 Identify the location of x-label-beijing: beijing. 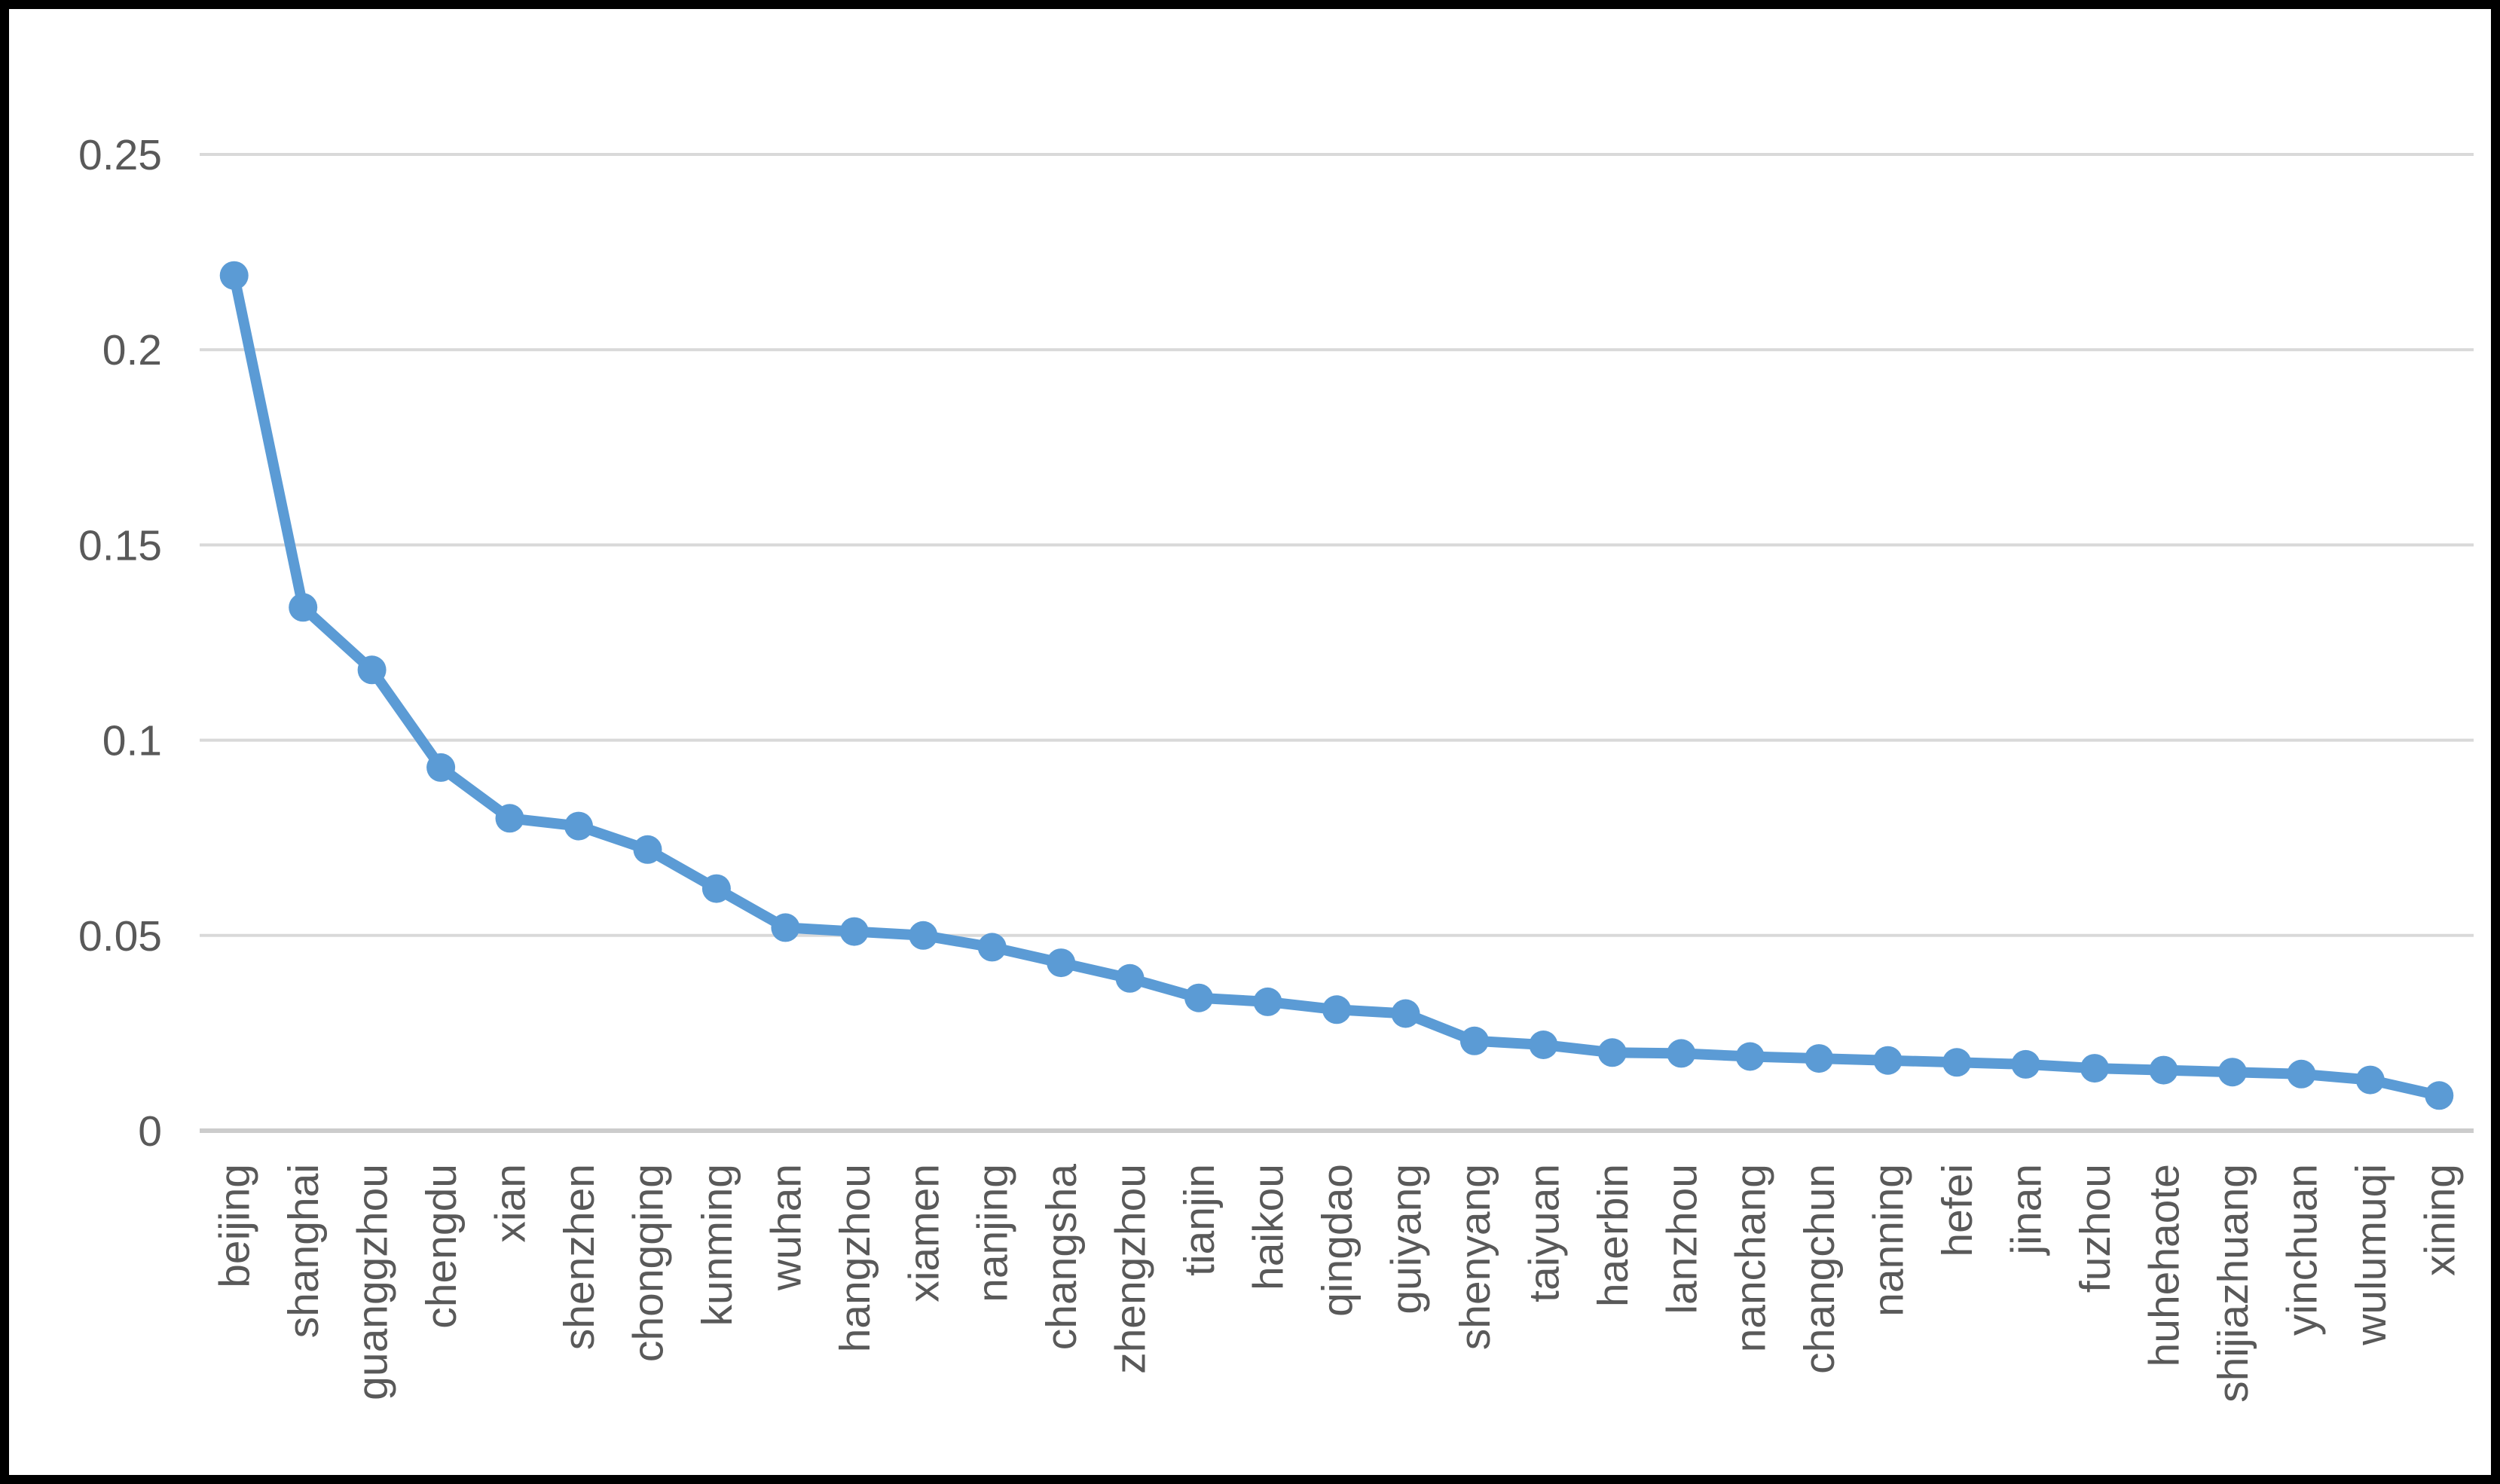
(235, 1226).